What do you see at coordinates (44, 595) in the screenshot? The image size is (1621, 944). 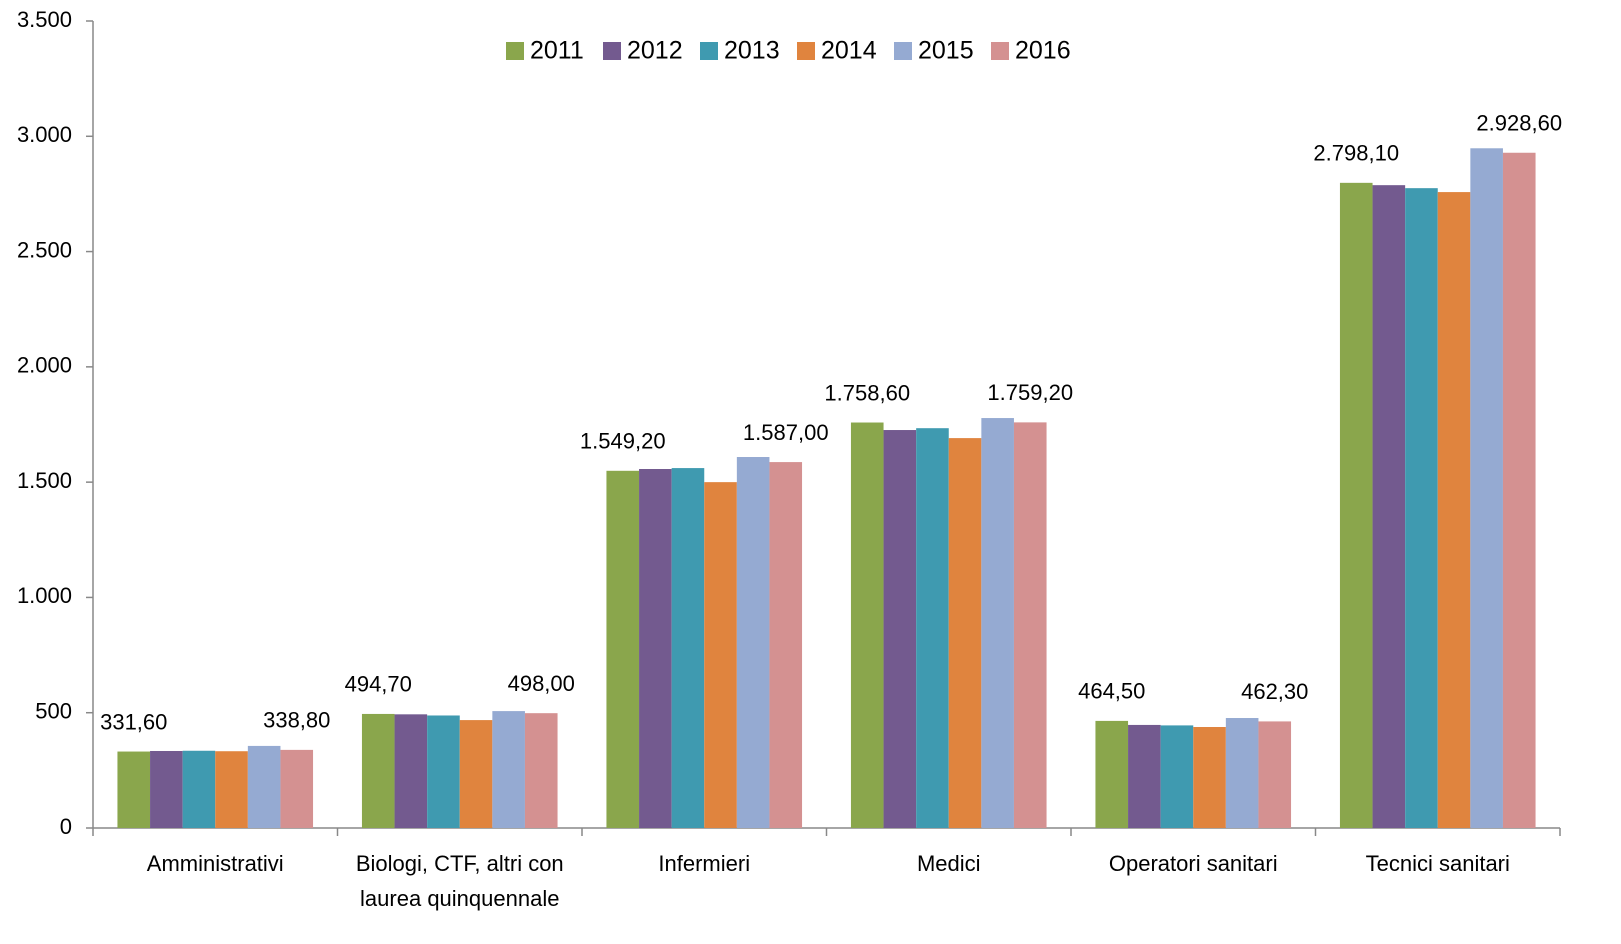 I see `y-tick-label: 1.000` at bounding box center [44, 595].